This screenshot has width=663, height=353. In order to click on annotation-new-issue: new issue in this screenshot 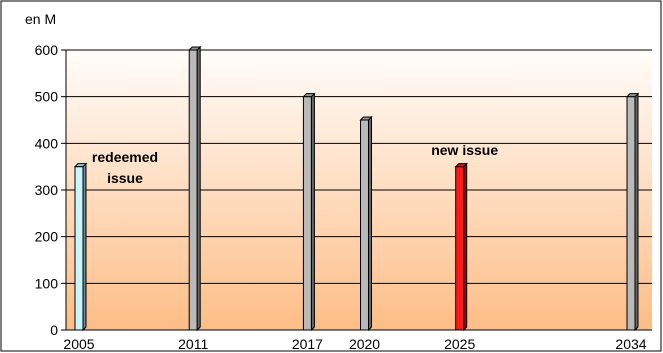, I will do `click(464, 150)`.